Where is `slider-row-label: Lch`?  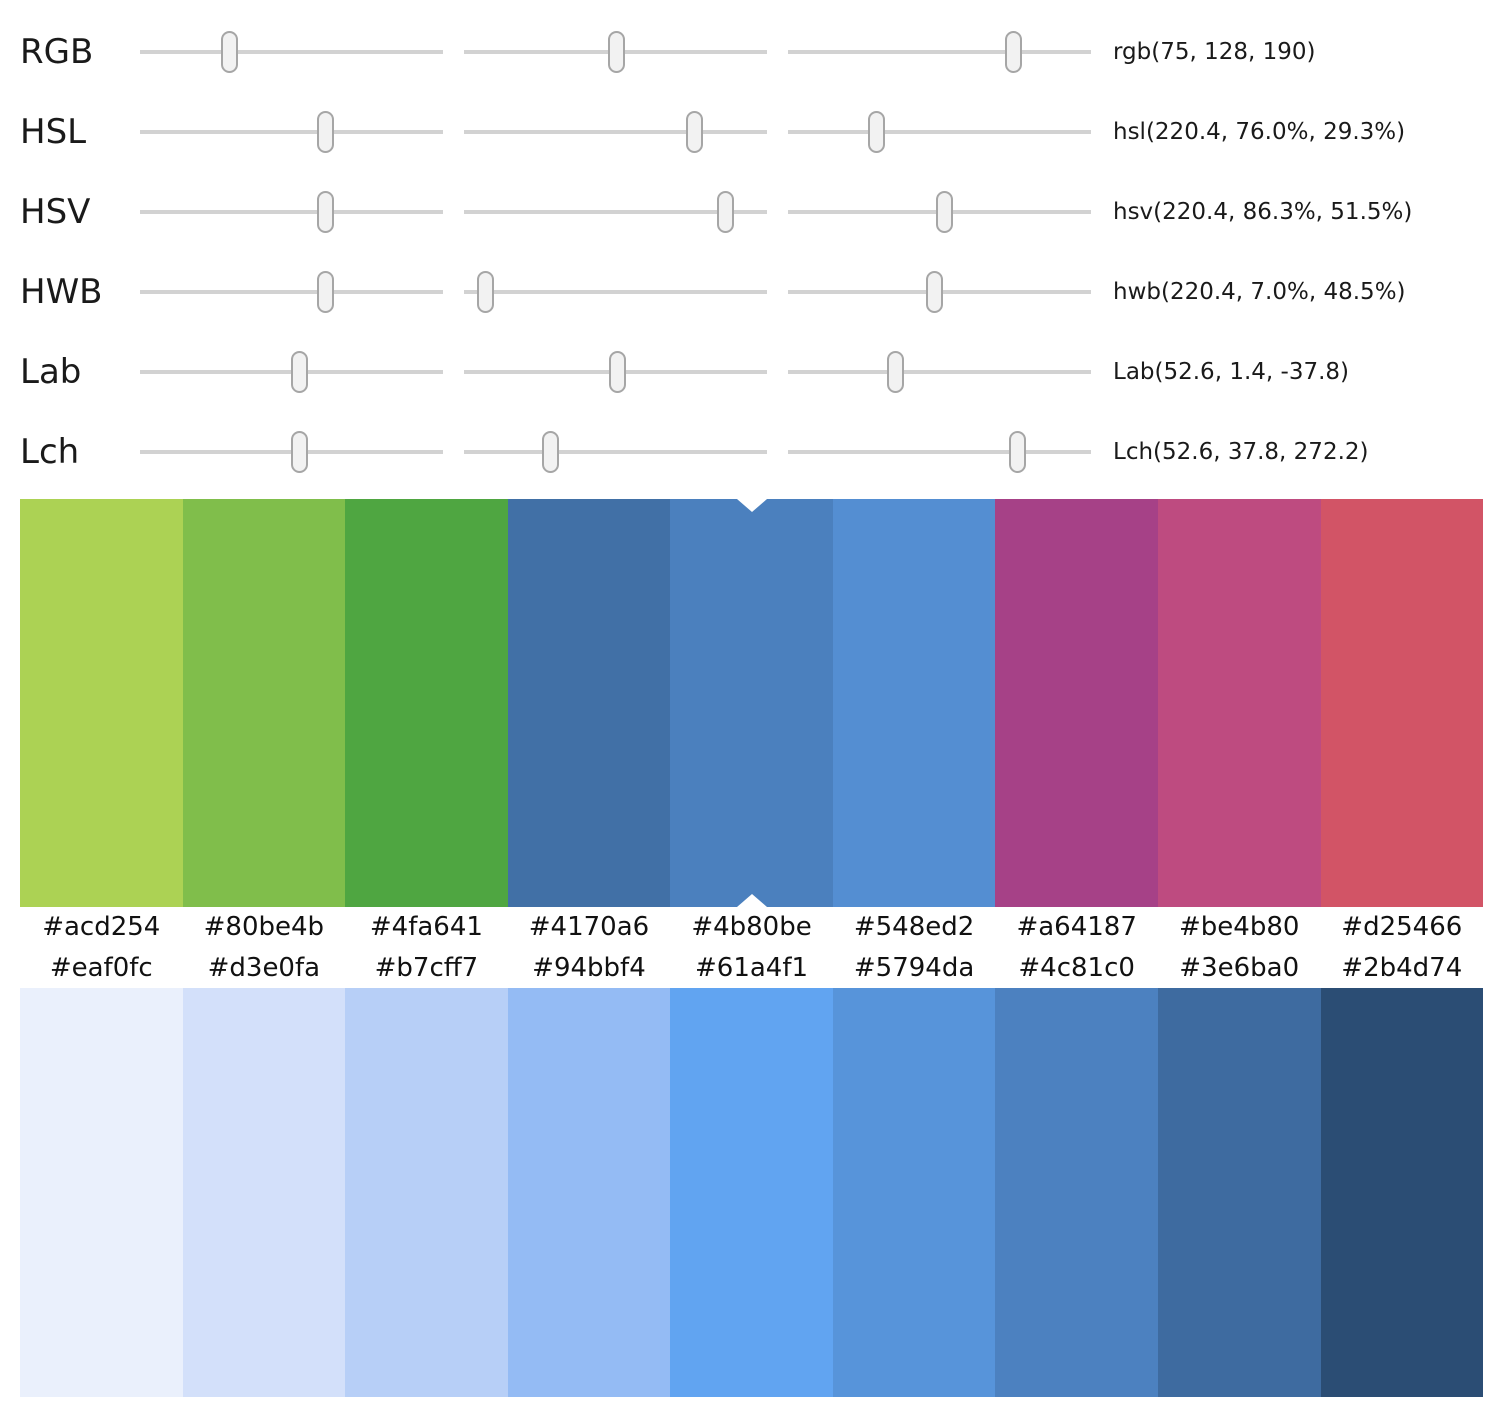 slider-row-label: Lch is located at coordinates (50, 452).